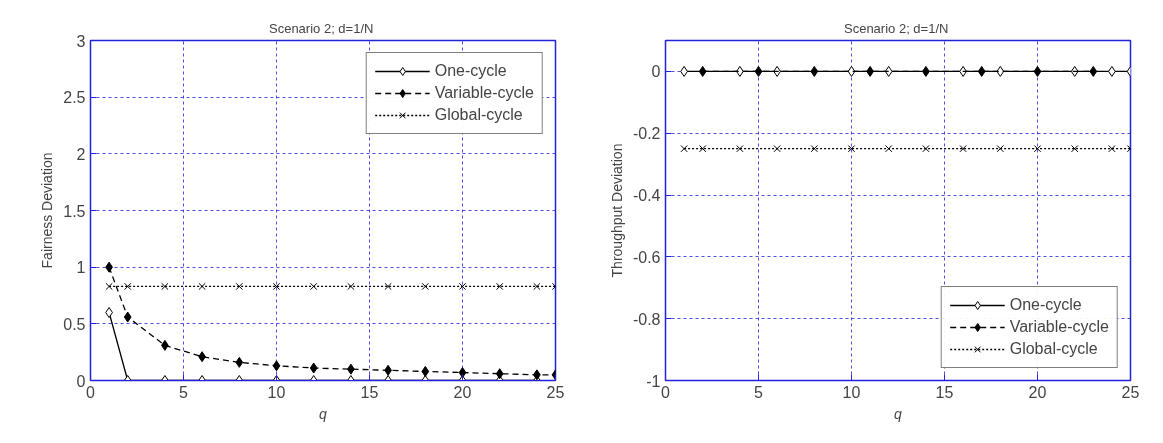  I want to click on y-tick-label: -0.8, so click(646, 319).